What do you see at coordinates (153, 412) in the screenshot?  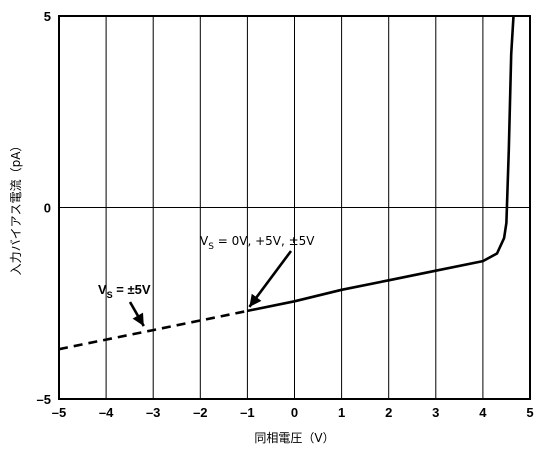 I see `x-tick-label: –3` at bounding box center [153, 412].